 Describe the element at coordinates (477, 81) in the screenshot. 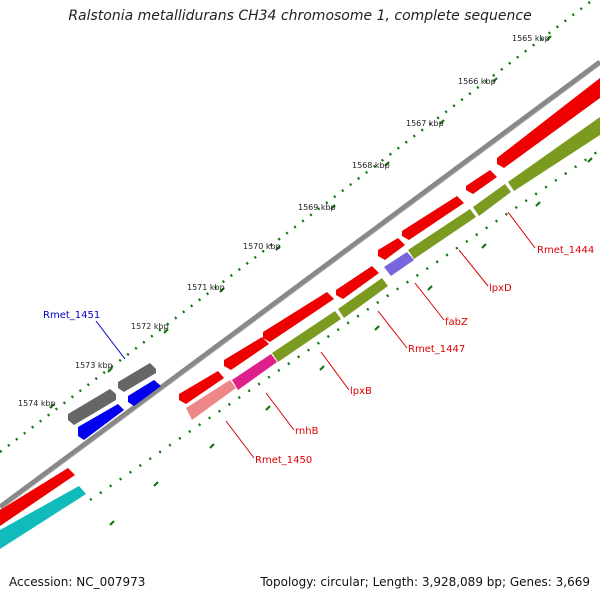

I see `kbp-label: 1566 kbp` at that location.